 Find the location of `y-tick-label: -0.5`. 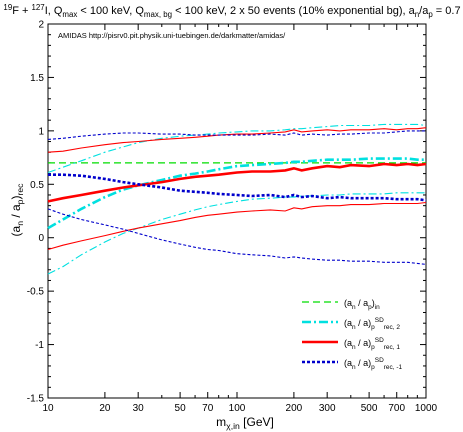

y-tick-label: -0.5 is located at coordinates (36, 292).